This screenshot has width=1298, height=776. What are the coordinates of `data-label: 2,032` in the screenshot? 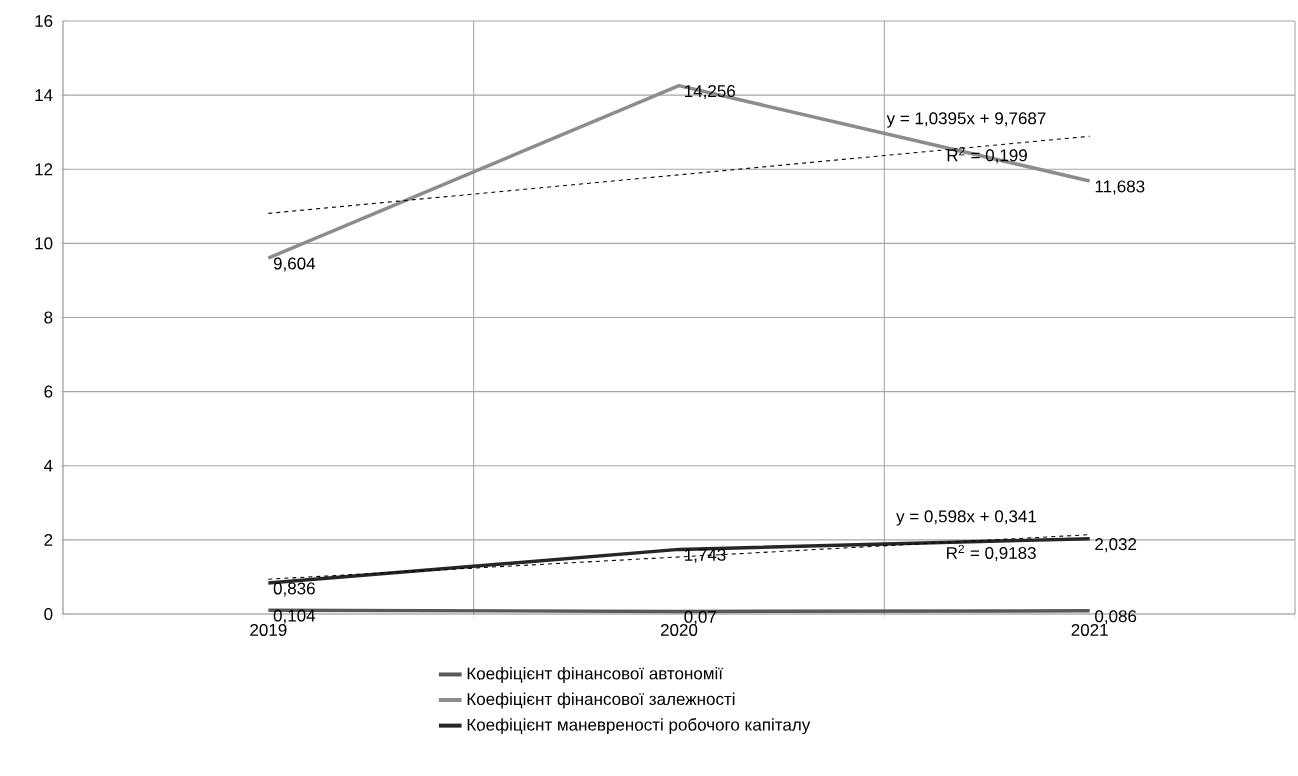 It's located at (1116, 545).